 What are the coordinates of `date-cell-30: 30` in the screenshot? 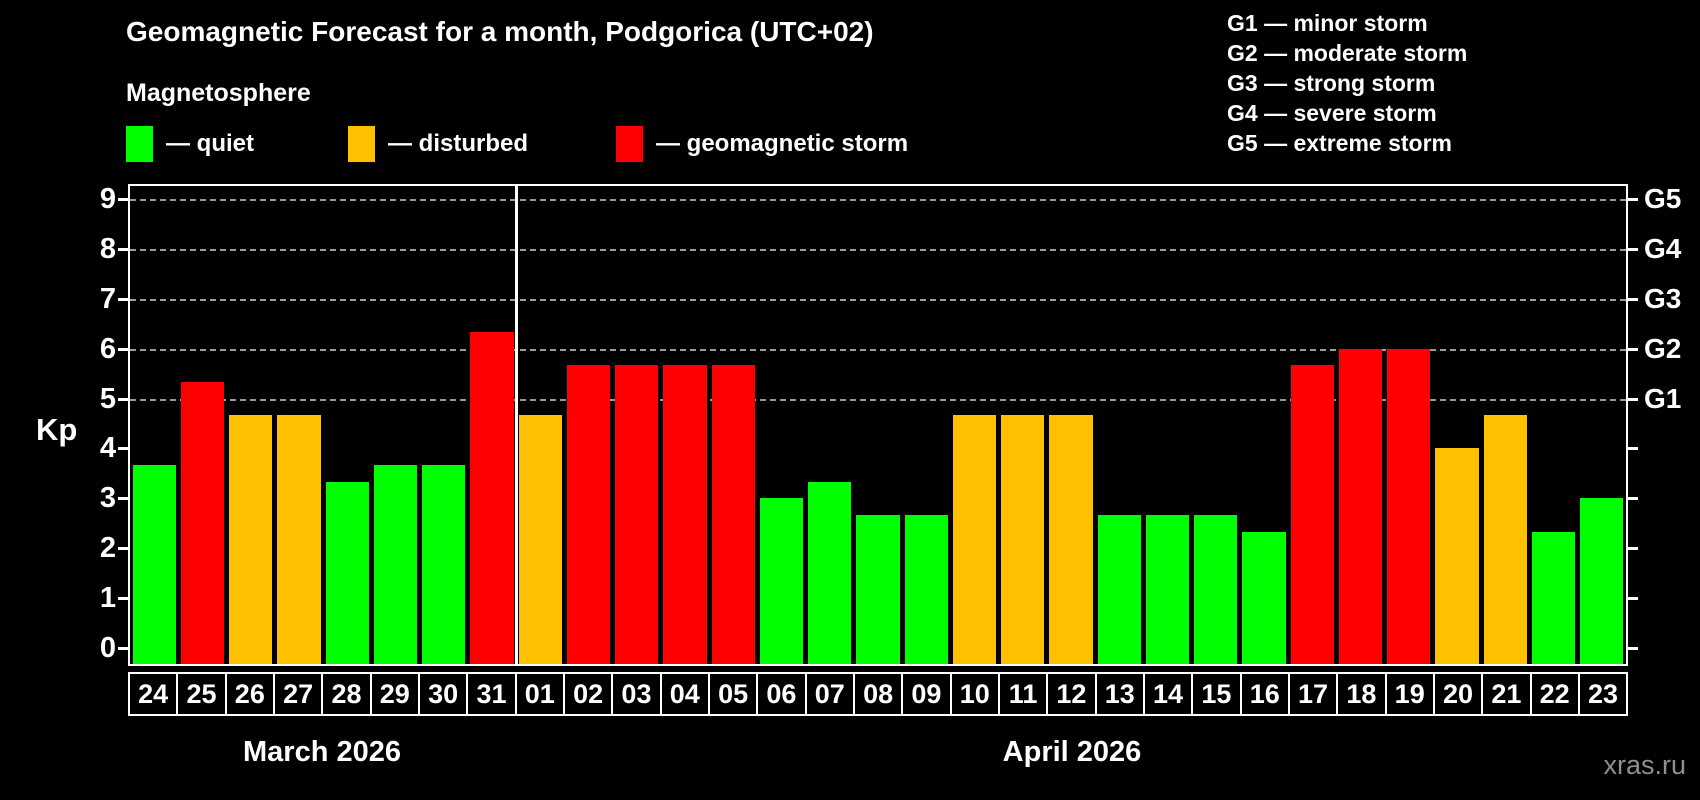 It's located at (443, 694).